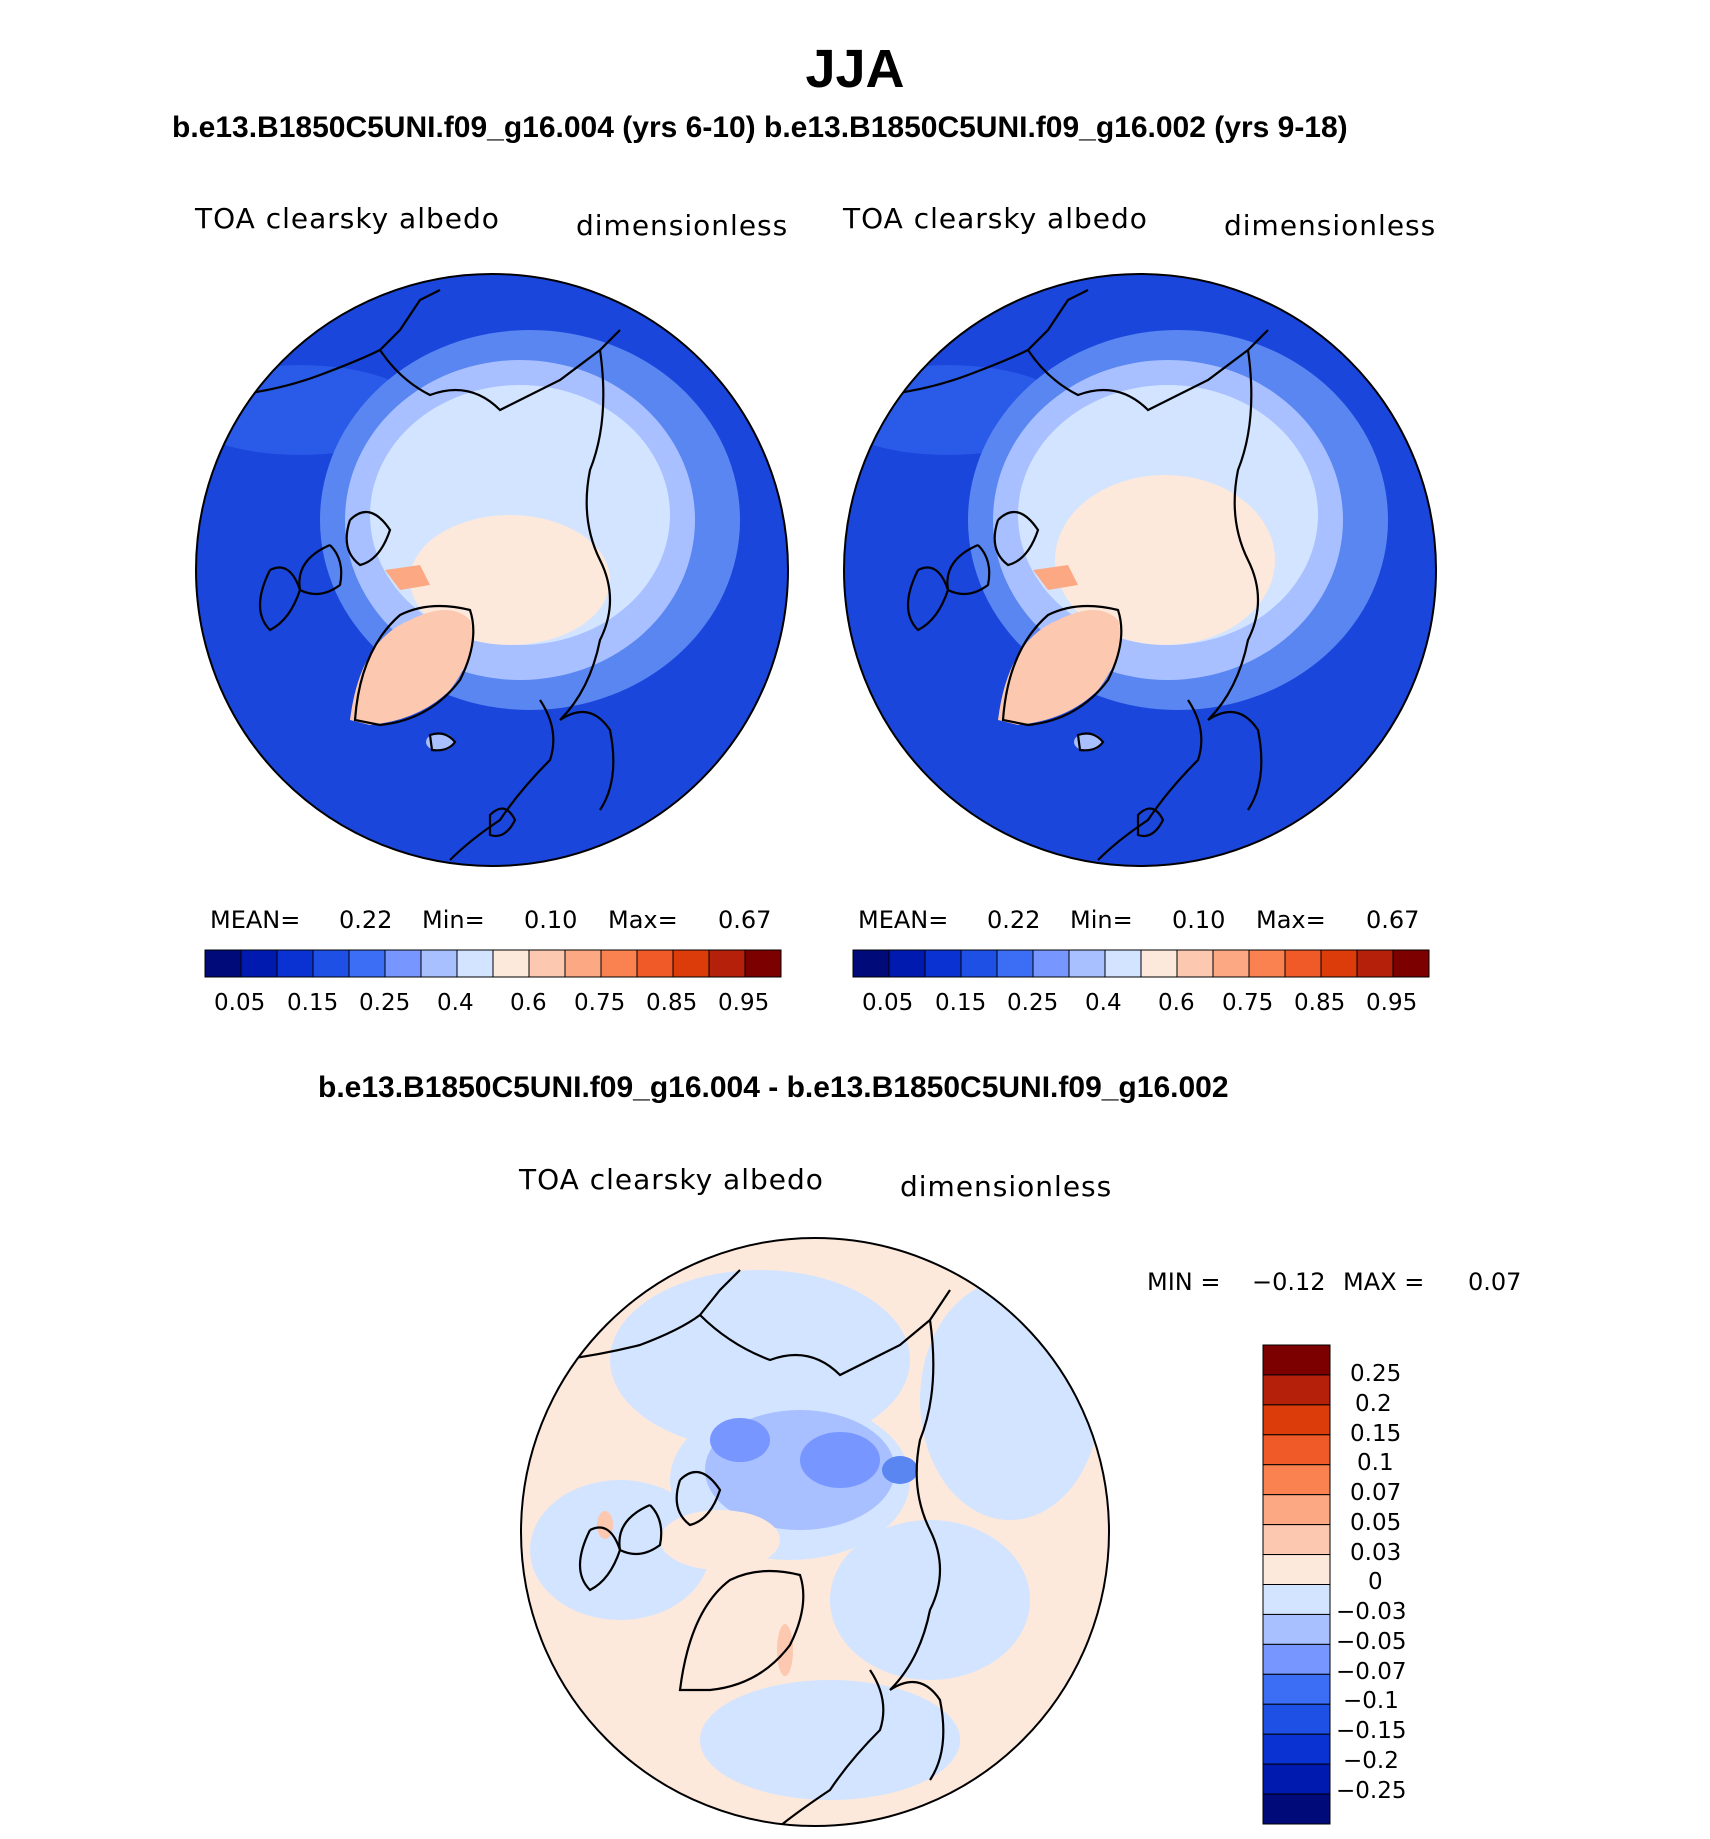 Image resolution: width=1710 pixels, height=1839 pixels. Describe the element at coordinates (995, 218) in the screenshot. I see `panel2-variable-label: TOA clearsky albedo` at that location.